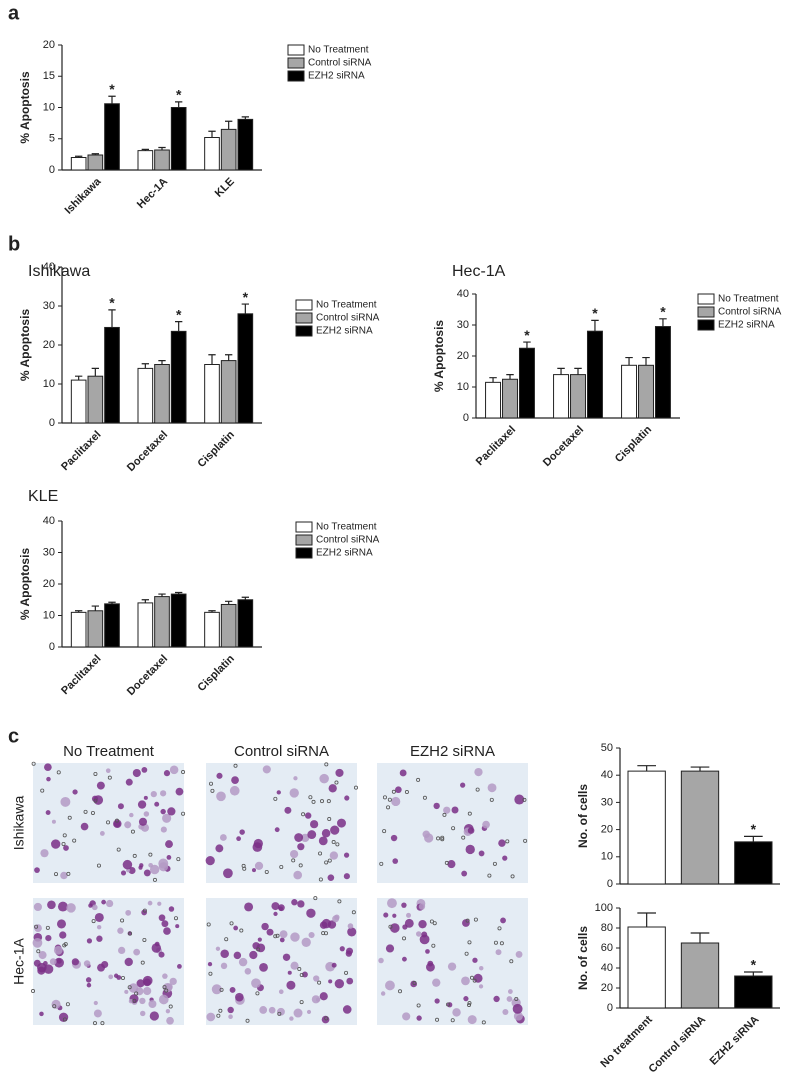 This screenshot has width=800, height=1079. Describe the element at coordinates (583, 958) in the screenshot. I see `y-axis-label: No. of cells` at that location.